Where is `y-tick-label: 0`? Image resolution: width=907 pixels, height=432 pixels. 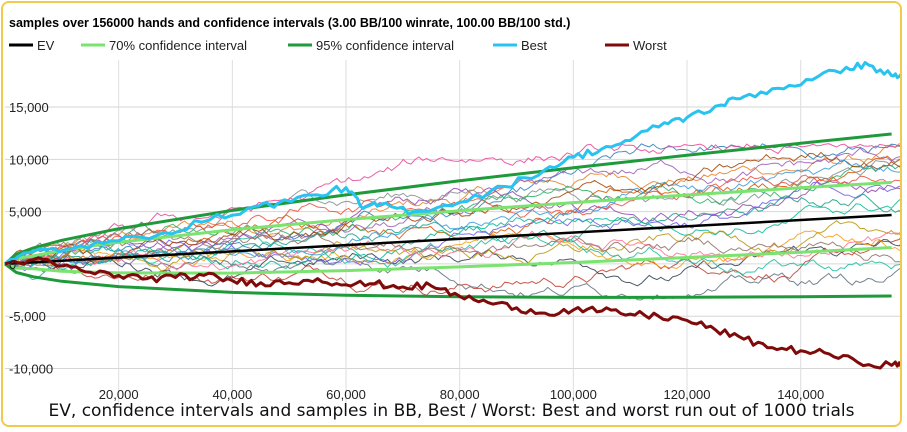 y-tick-label: 0 is located at coordinates (12, 264).